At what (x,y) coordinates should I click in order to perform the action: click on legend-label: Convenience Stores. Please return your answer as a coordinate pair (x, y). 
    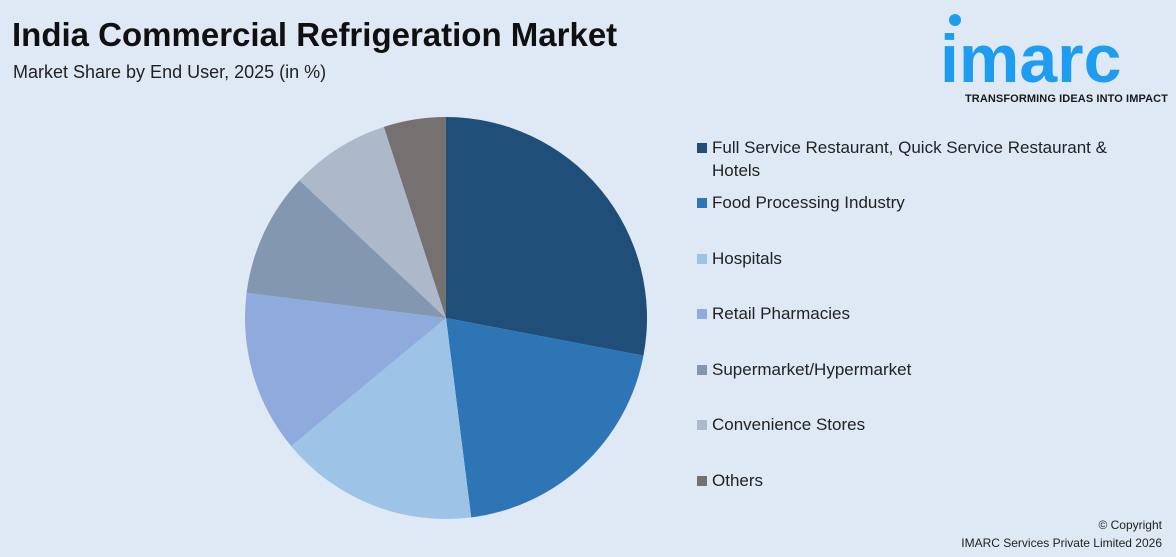
    Looking at the image, I should click on (789, 424).